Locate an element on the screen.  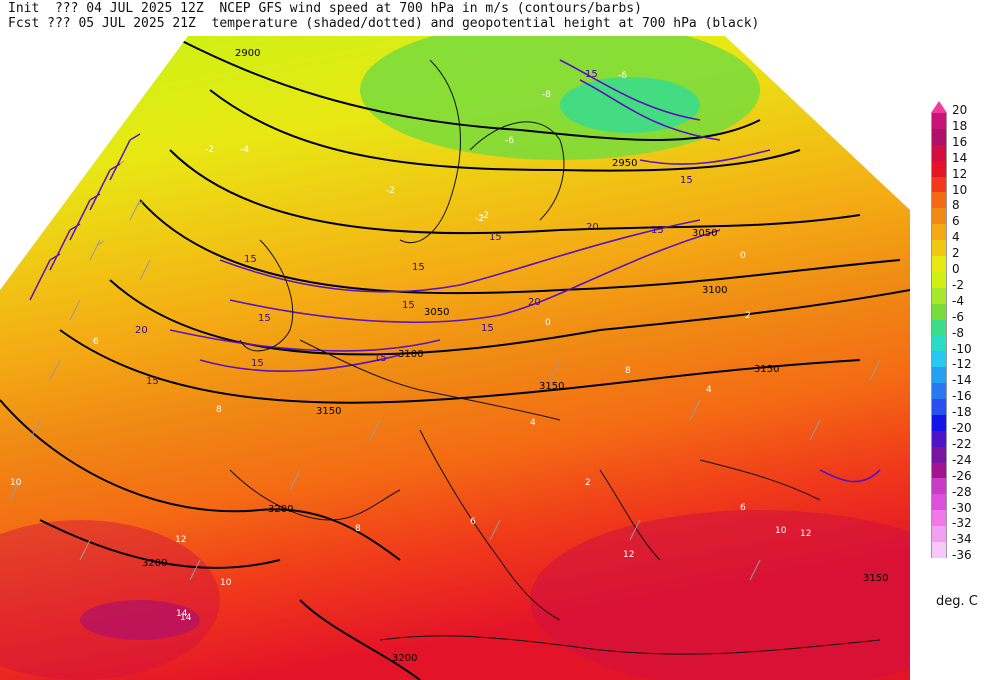
color-bar-tick: -30 is located at coordinates (962, 507).